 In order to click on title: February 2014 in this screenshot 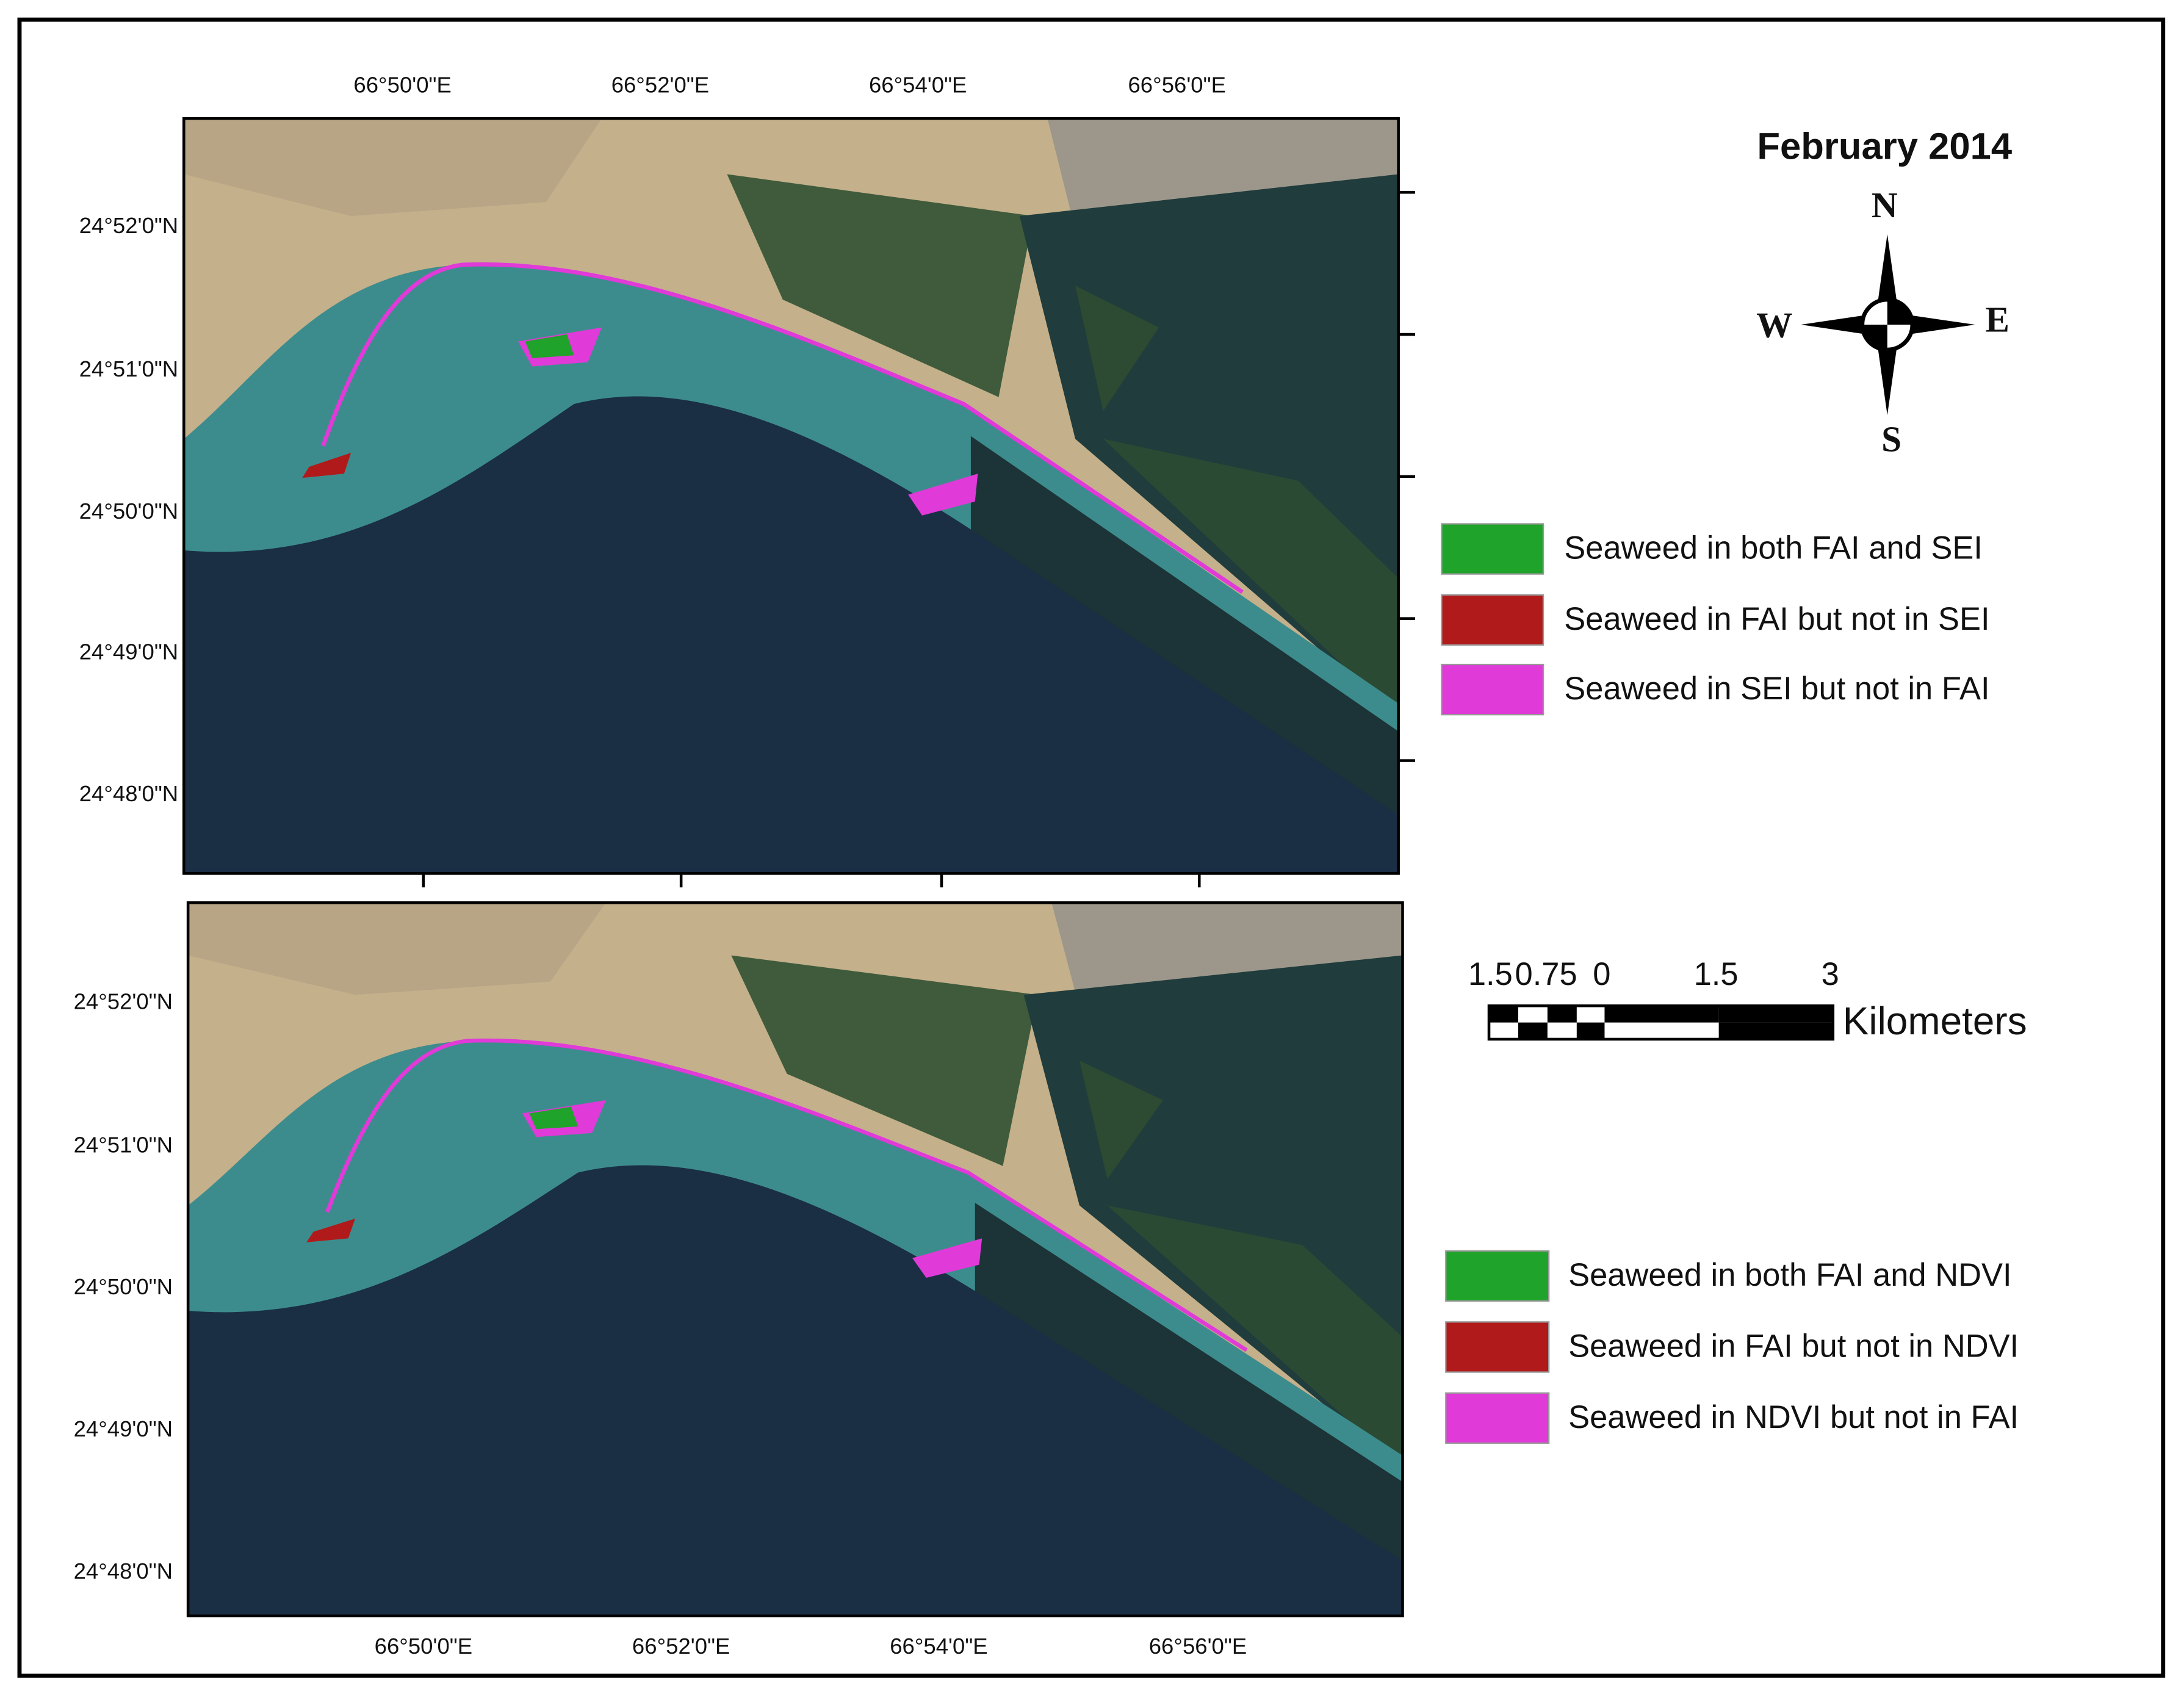, I will do `click(1884, 147)`.